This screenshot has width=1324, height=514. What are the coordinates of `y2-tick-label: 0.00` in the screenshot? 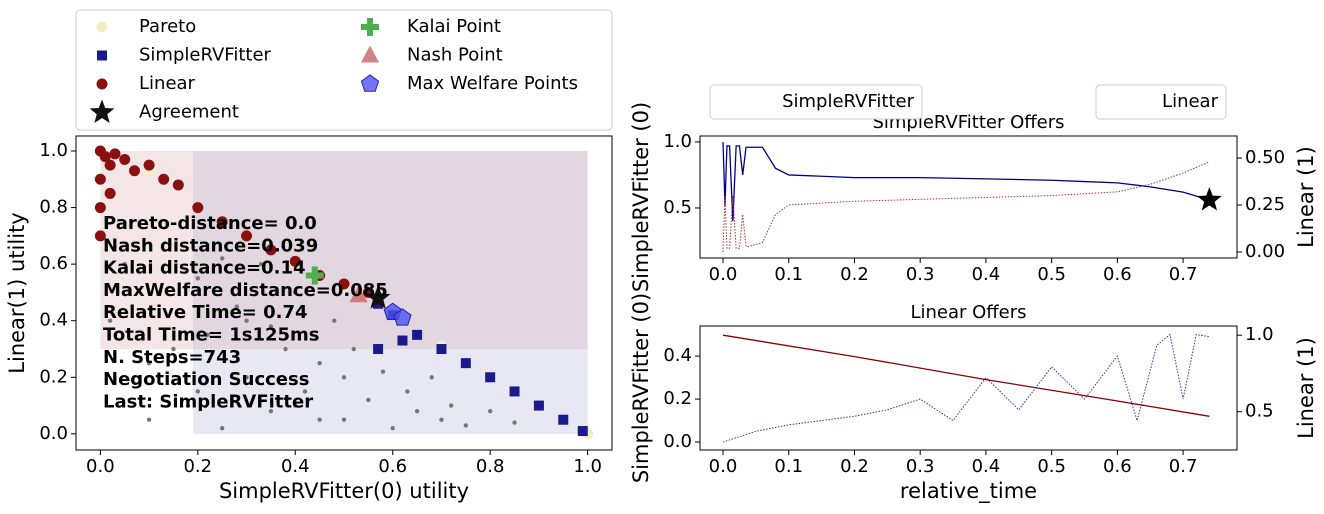 It's located at (1265, 251).